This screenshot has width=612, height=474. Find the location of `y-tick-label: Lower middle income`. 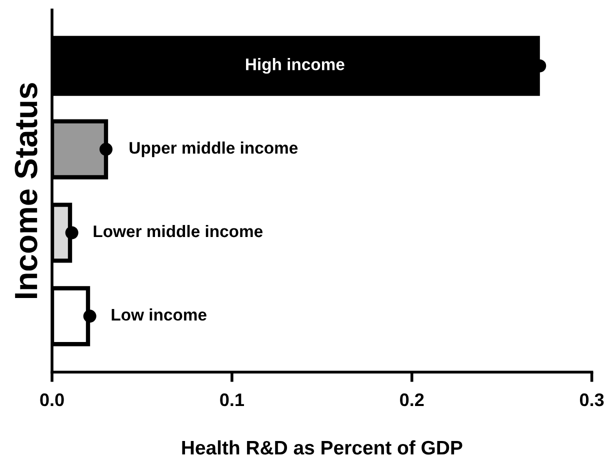

y-tick-label: Lower middle income is located at coordinates (178, 231).